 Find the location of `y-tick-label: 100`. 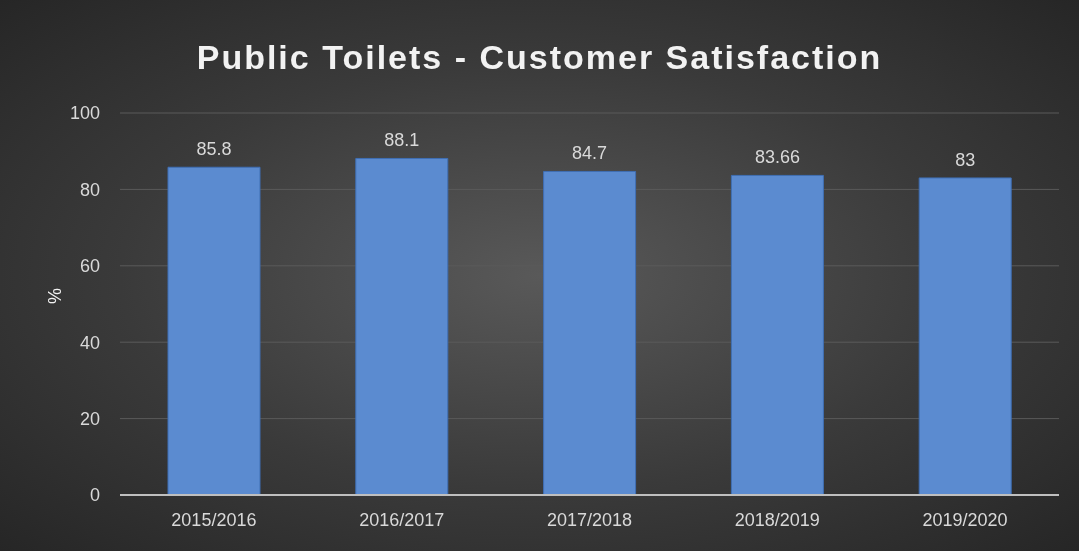

y-tick-label: 100 is located at coordinates (84, 113).